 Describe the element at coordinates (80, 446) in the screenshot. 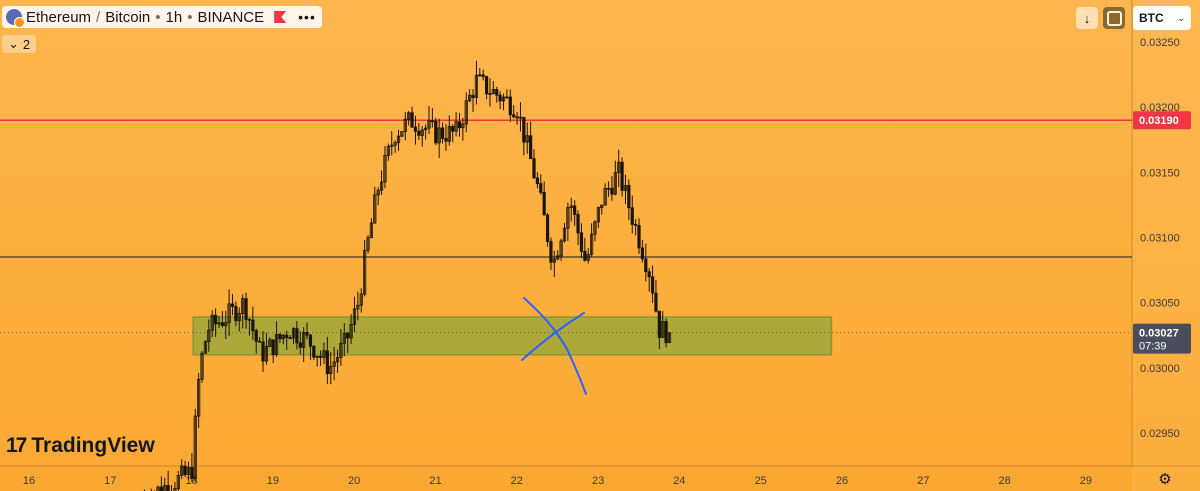

I see `tradingview-logo: 17 TradingView` at that location.